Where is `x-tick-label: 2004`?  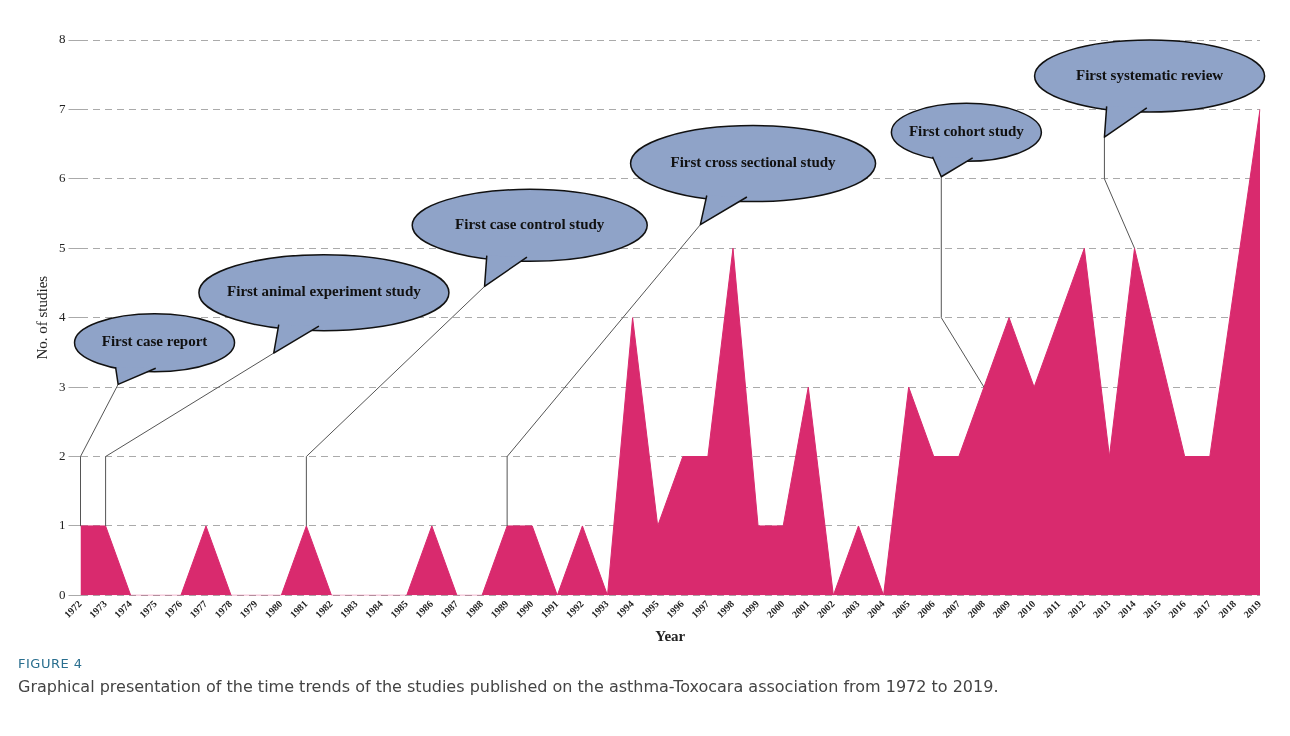 x-tick-label: 2004 is located at coordinates (875, 609).